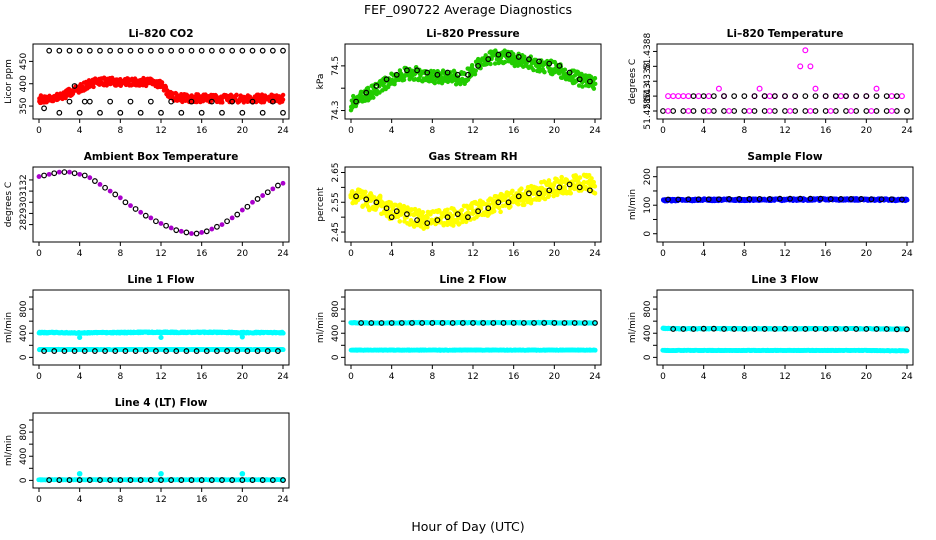  What do you see at coordinates (784, 131) in the screenshot?
I see `x-tick-label: 12` at bounding box center [784, 131].